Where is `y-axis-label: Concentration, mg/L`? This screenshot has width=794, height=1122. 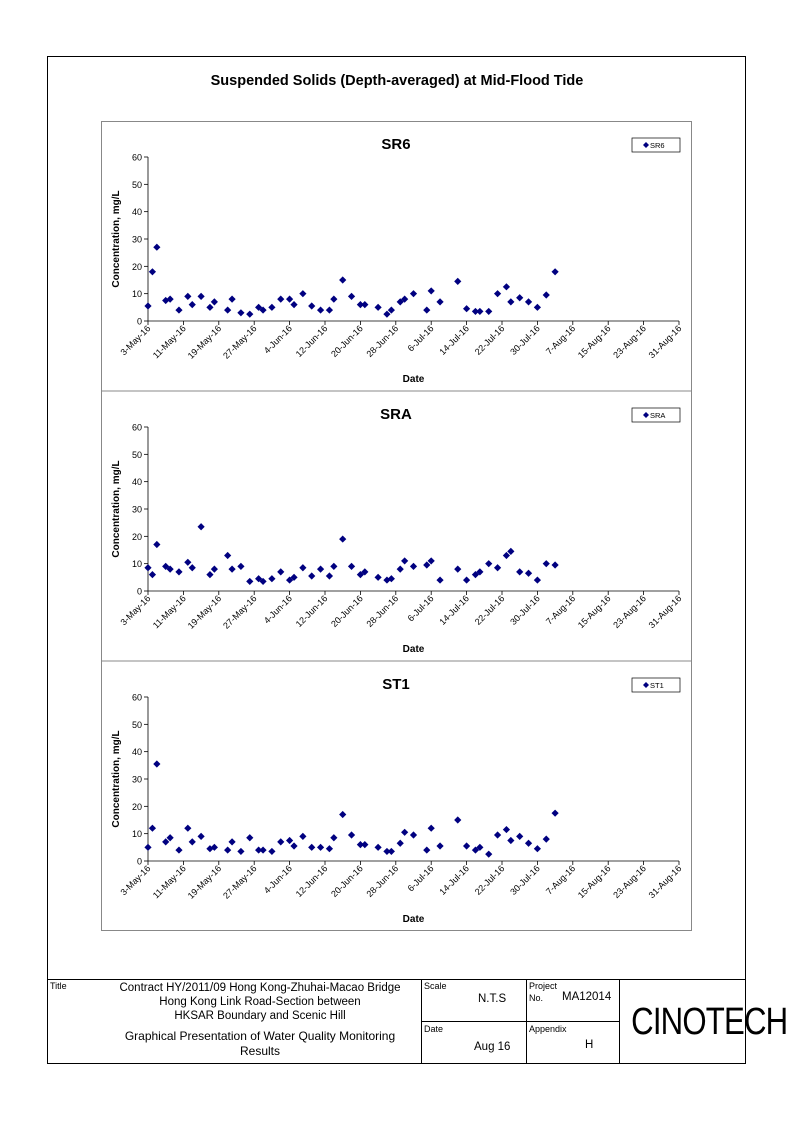 y-axis-label: Concentration, mg/L is located at coordinates (116, 508).